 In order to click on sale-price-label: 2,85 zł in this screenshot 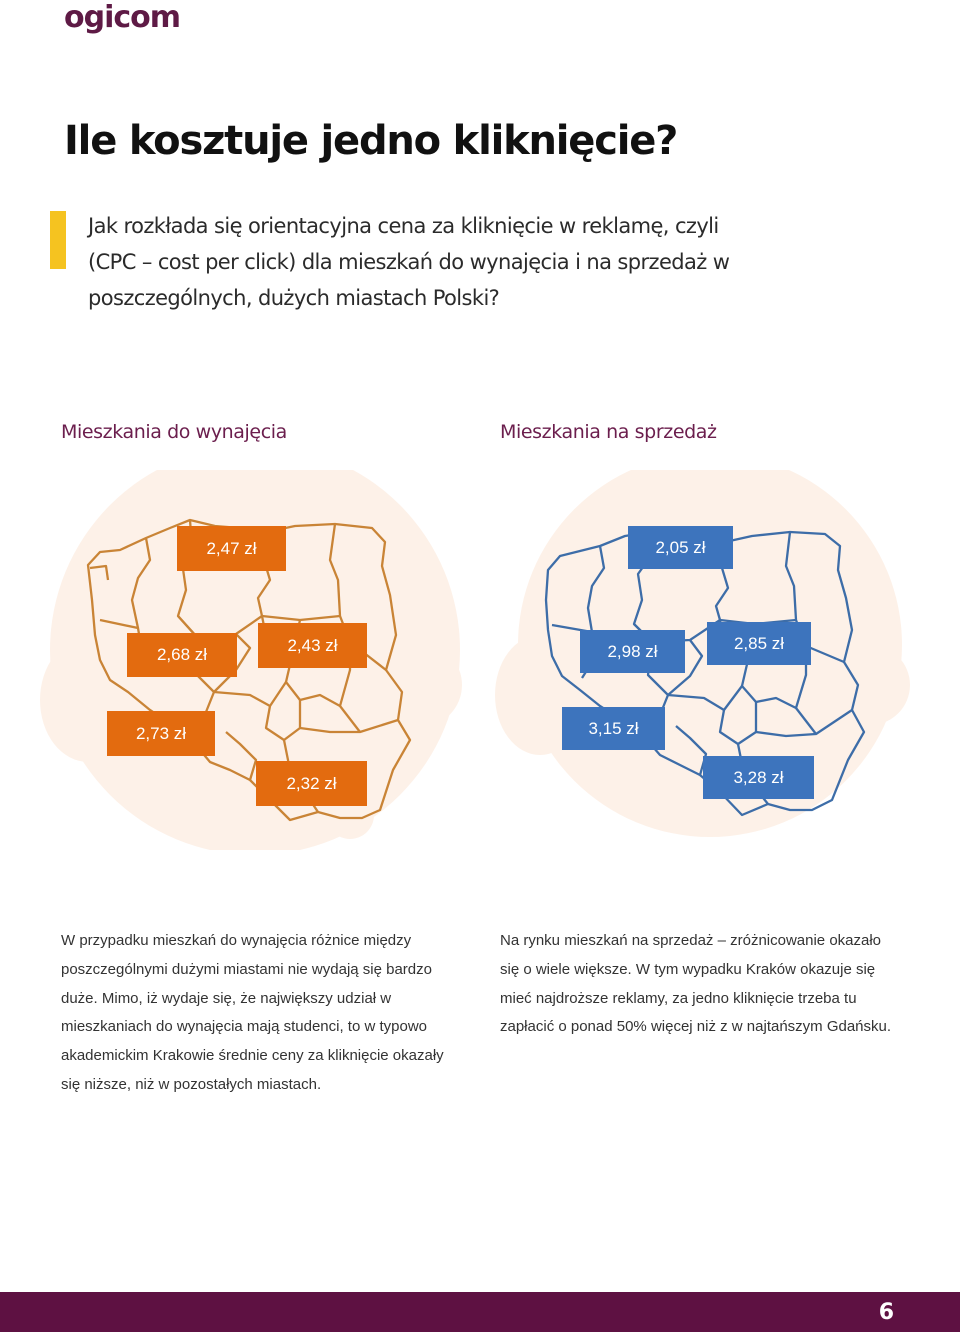, I will do `click(759, 643)`.